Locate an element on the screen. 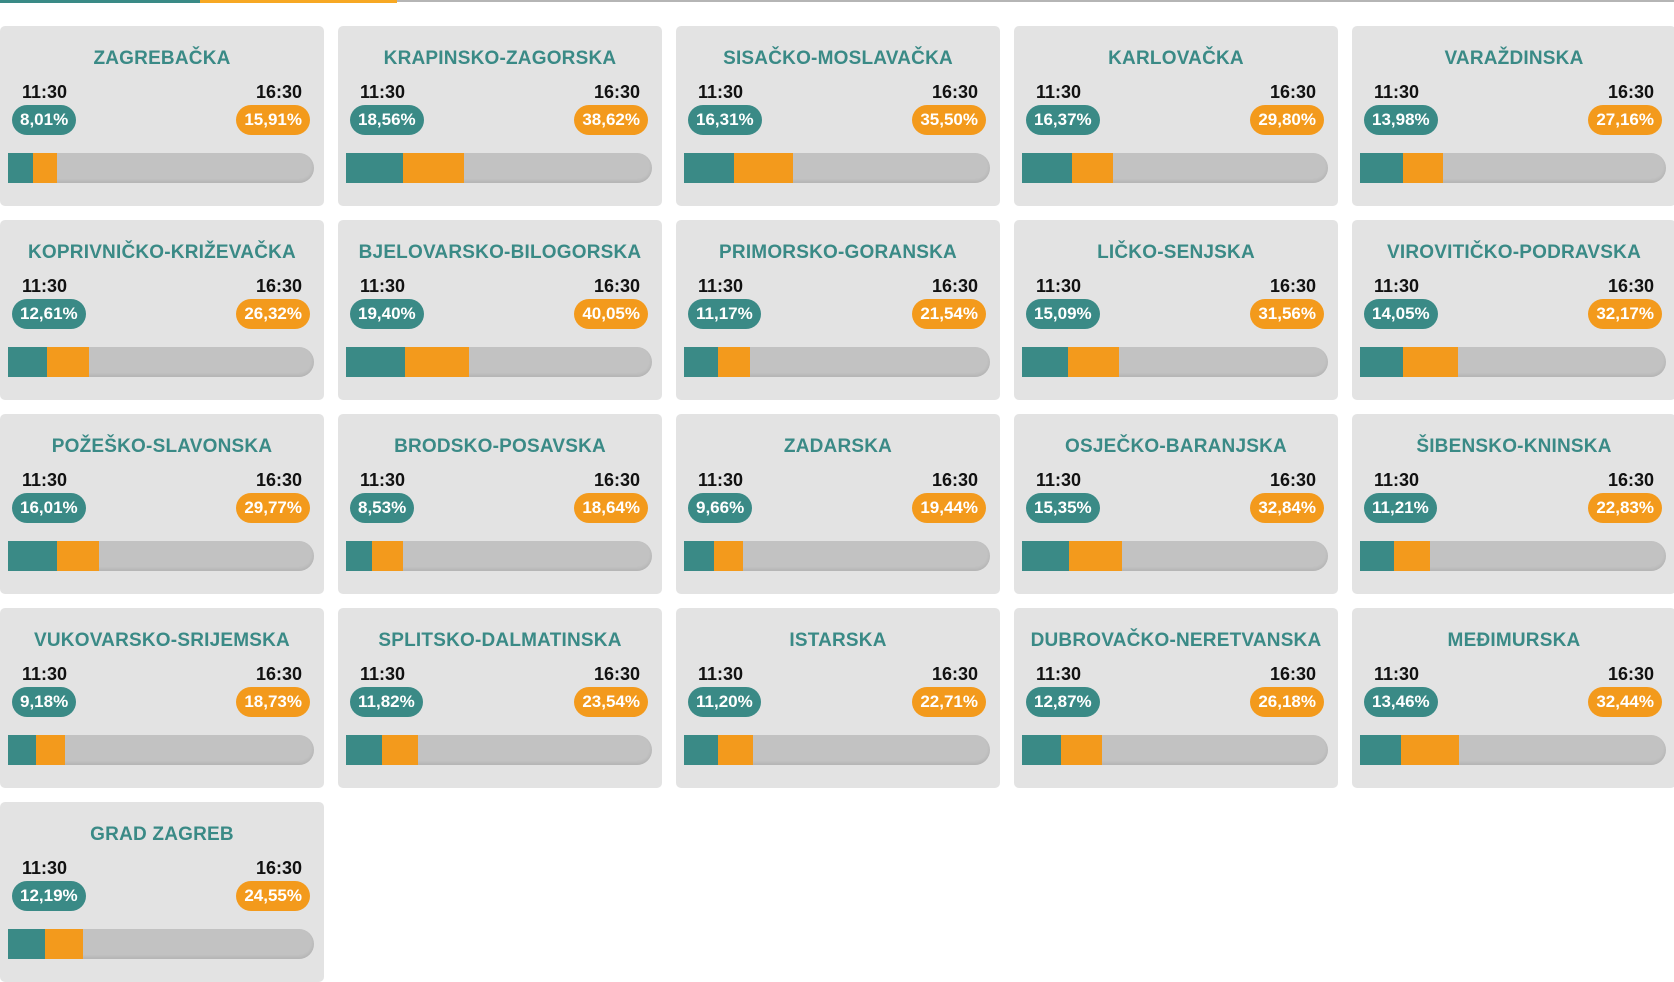  turnout-badge-early: 9,18% is located at coordinates (44, 702).